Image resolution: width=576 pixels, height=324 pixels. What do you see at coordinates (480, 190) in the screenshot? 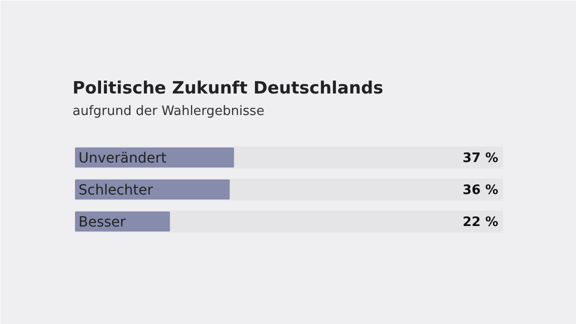
I see `data-label: 36 %` at bounding box center [480, 190].